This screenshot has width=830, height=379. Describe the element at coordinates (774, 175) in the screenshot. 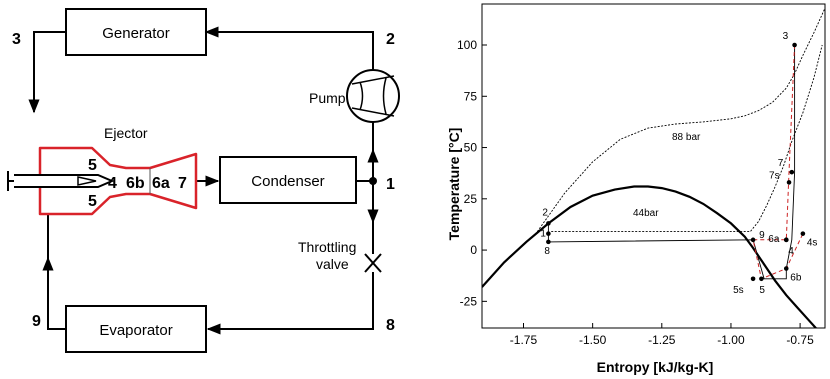

I see `state-point-label-7s: 7s` at that location.